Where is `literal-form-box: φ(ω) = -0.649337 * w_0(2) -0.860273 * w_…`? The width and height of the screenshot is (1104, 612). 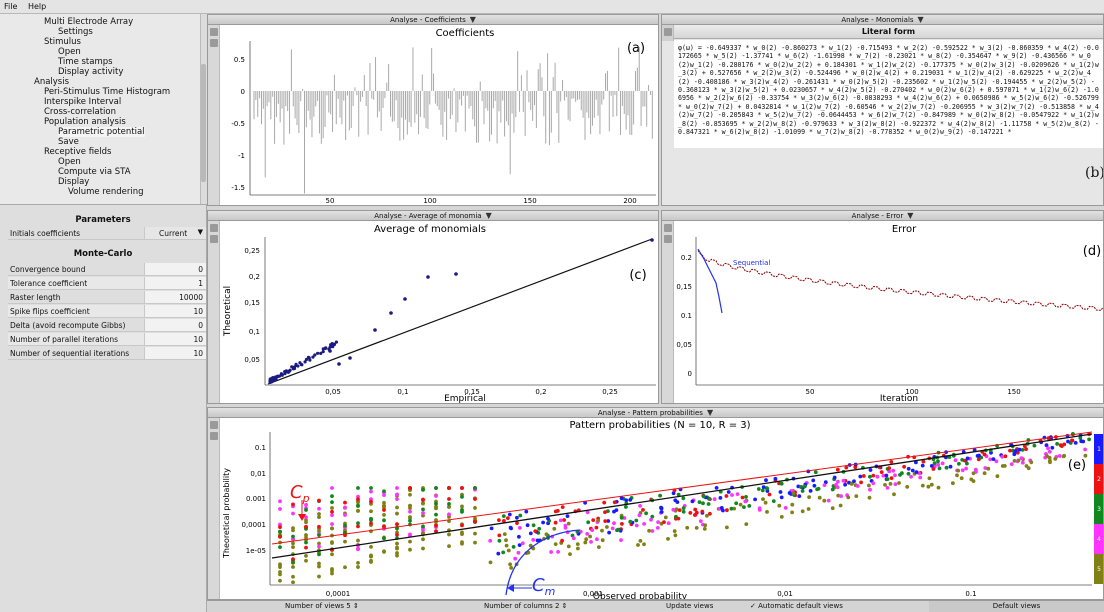
literal-form-box: φ(ω) = -0.649337 * w_0(2) -0.860273 * w_… is located at coordinates (888, 94).